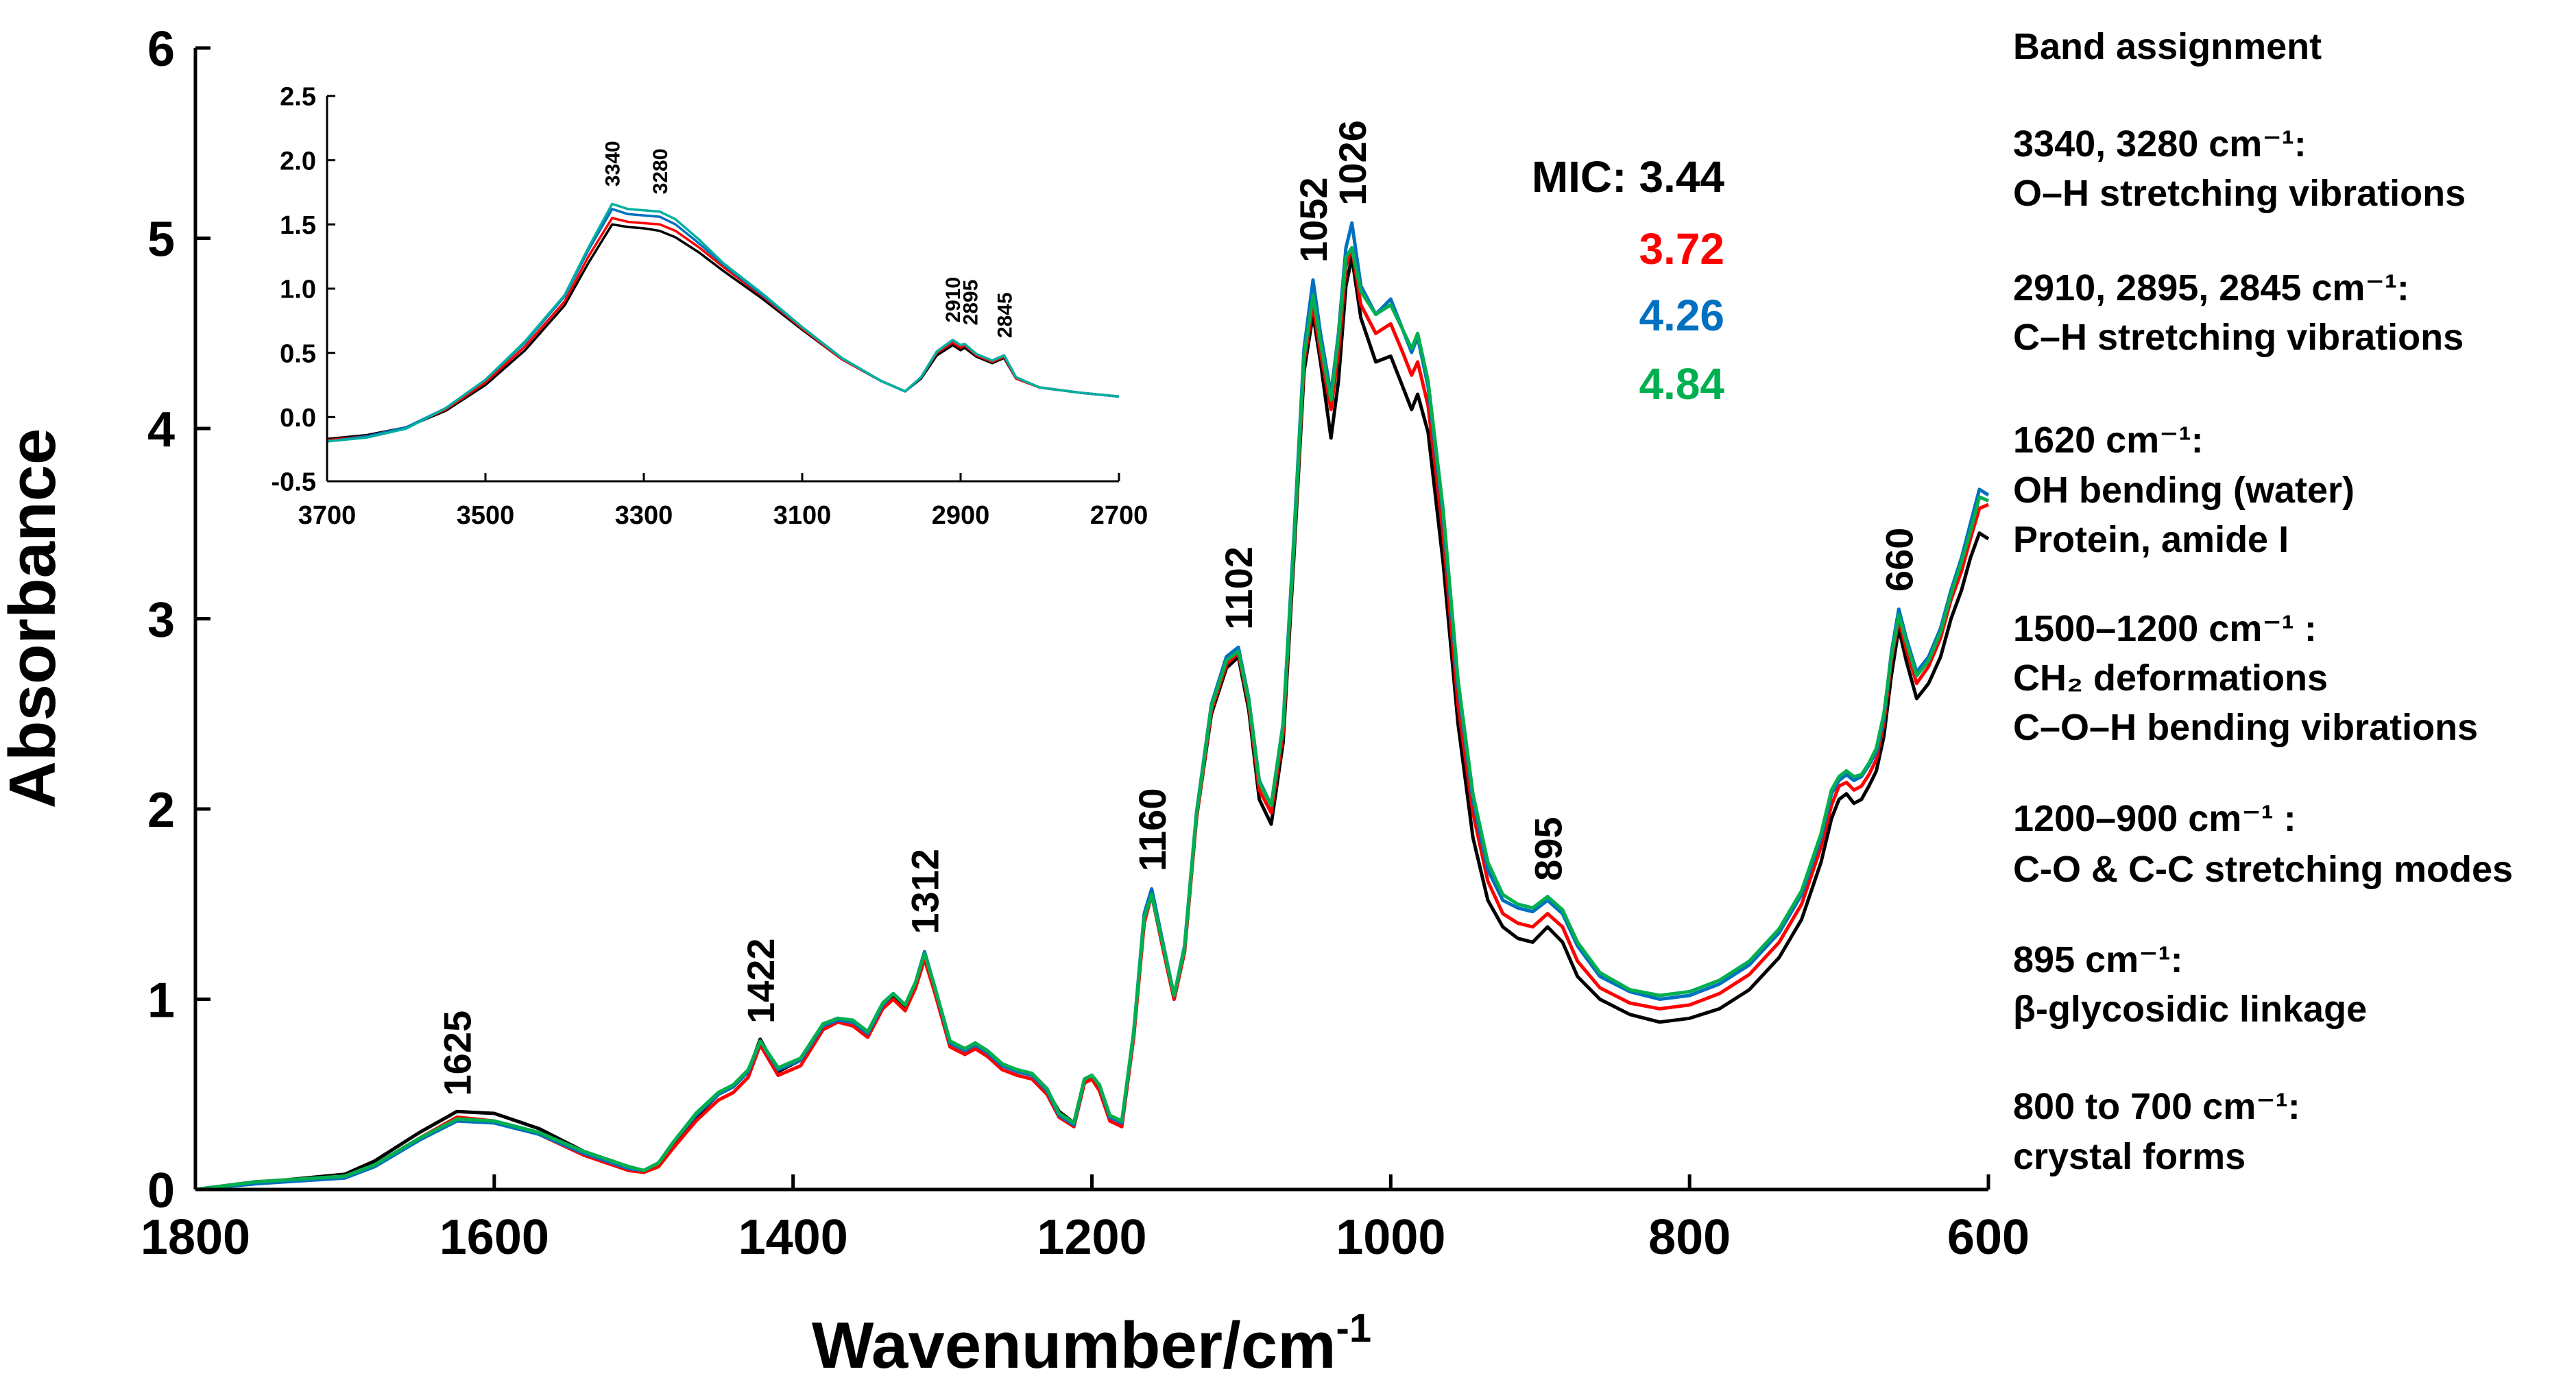  I want to click on inset-peak-label-2910: 2910, so click(954, 300).